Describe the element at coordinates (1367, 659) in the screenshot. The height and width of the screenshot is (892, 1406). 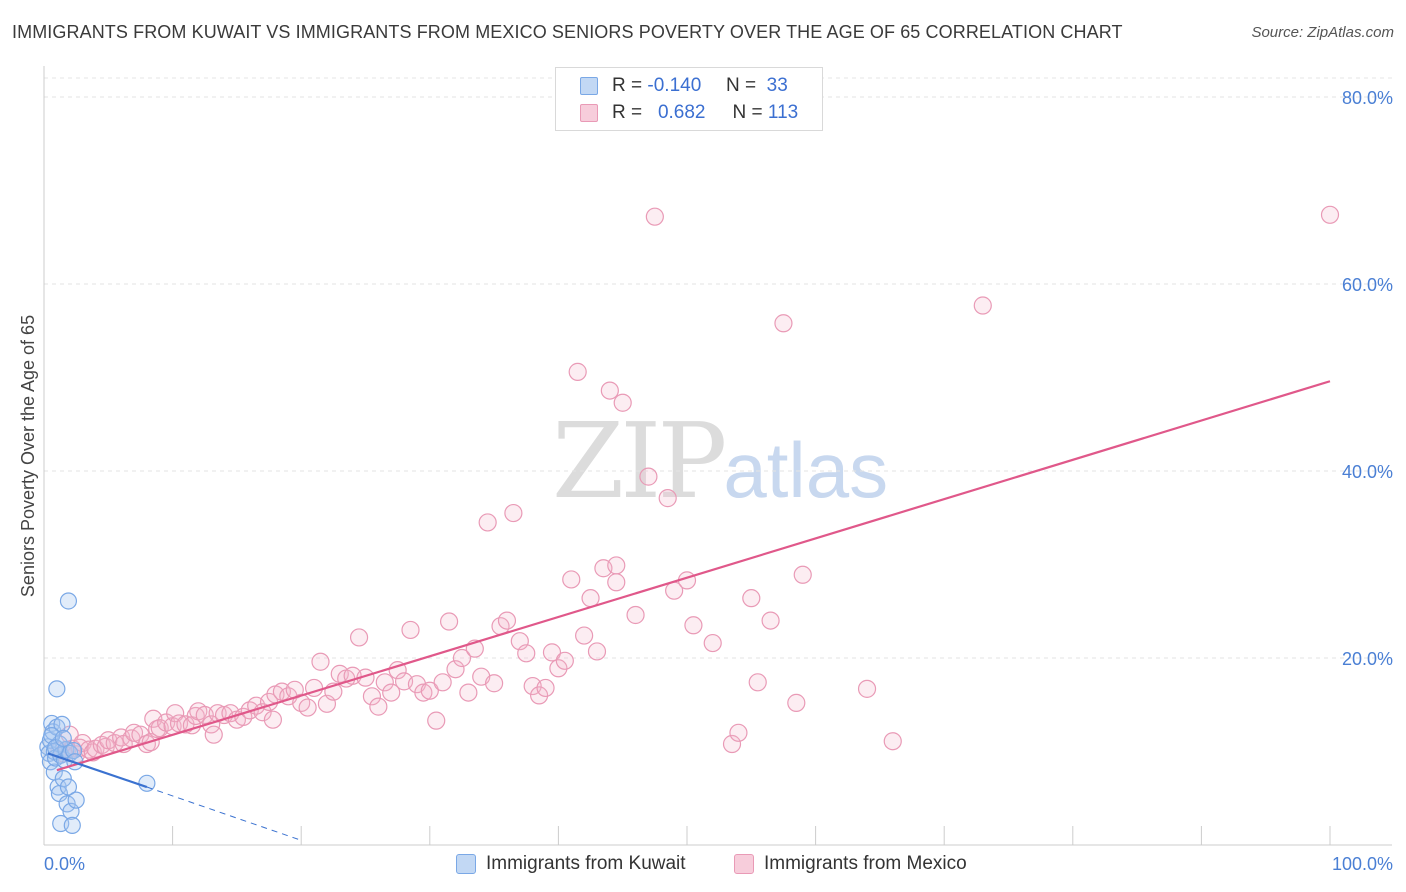
I see `y-tick-label: 20.0%` at that location.